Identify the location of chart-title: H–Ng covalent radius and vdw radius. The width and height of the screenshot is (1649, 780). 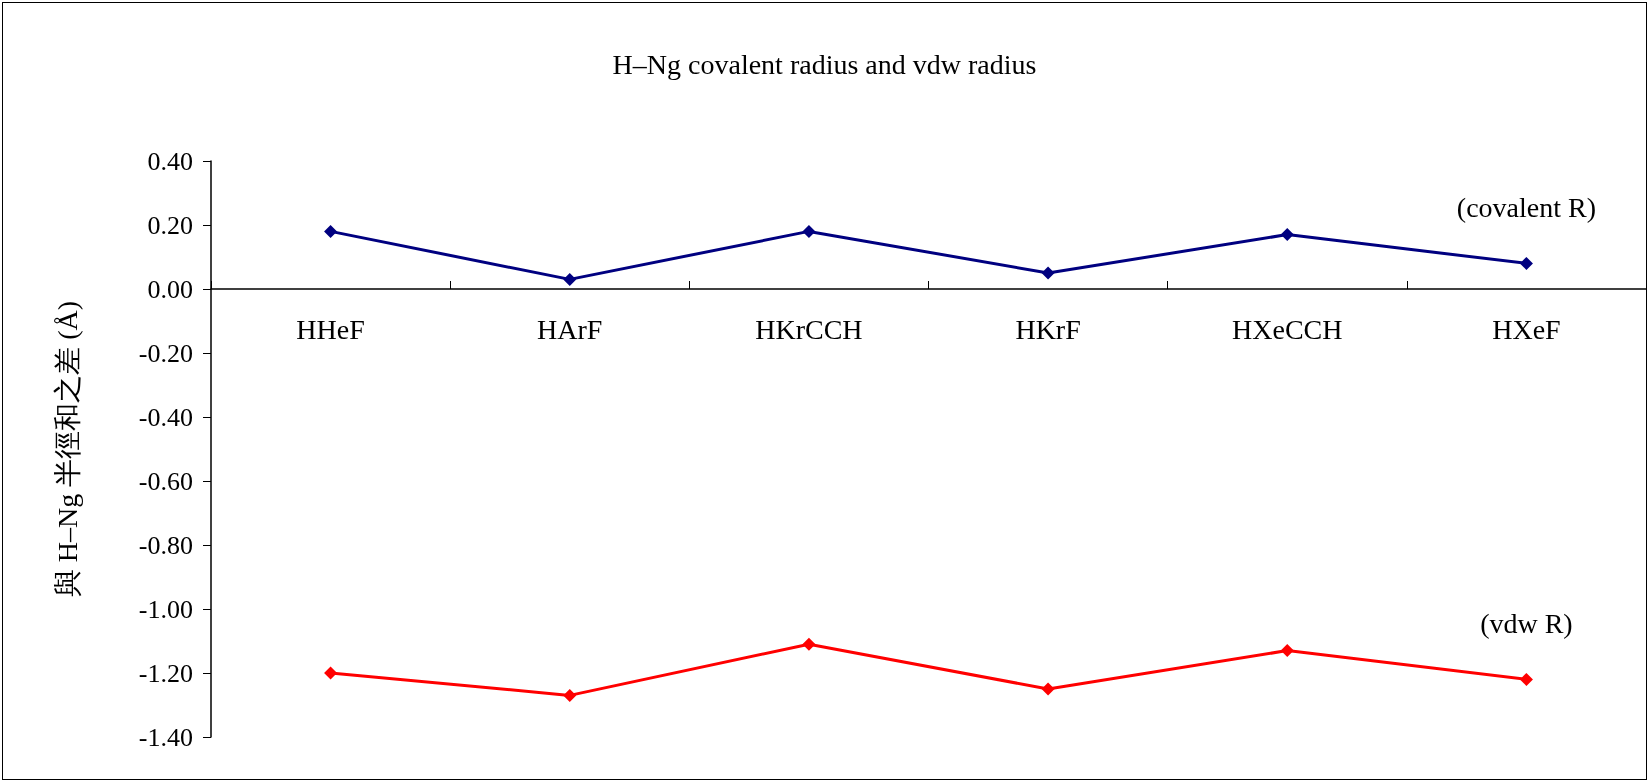
(824, 64).